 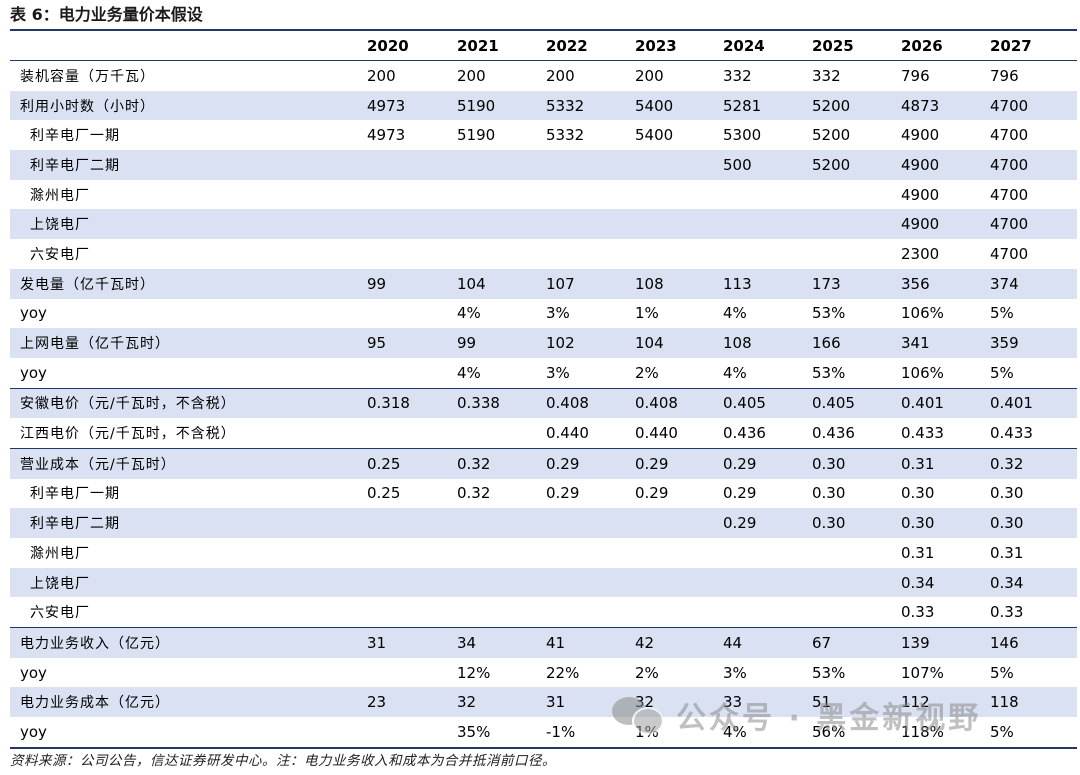 What do you see at coordinates (188, 283) in the screenshot?
I see `row-label: 发电量（亿千瓦时）` at bounding box center [188, 283].